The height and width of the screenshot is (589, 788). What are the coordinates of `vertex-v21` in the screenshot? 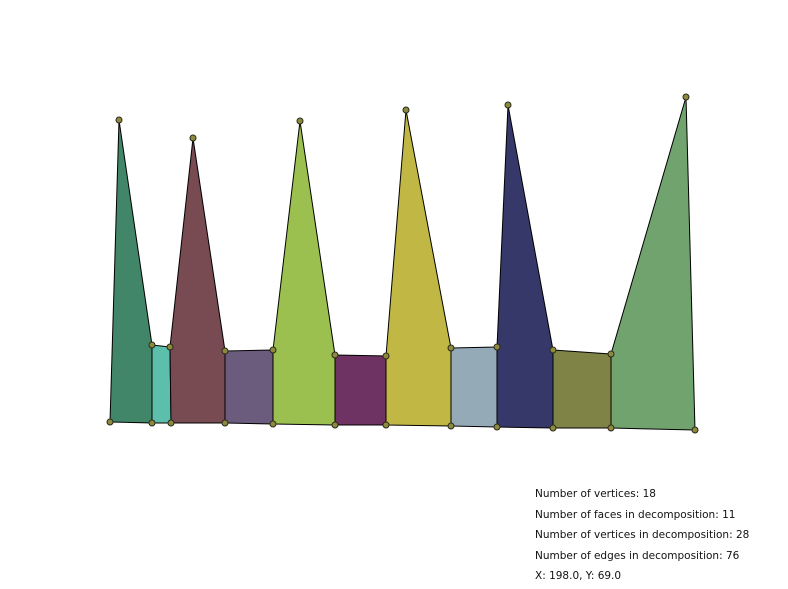 It's located at (497, 427).